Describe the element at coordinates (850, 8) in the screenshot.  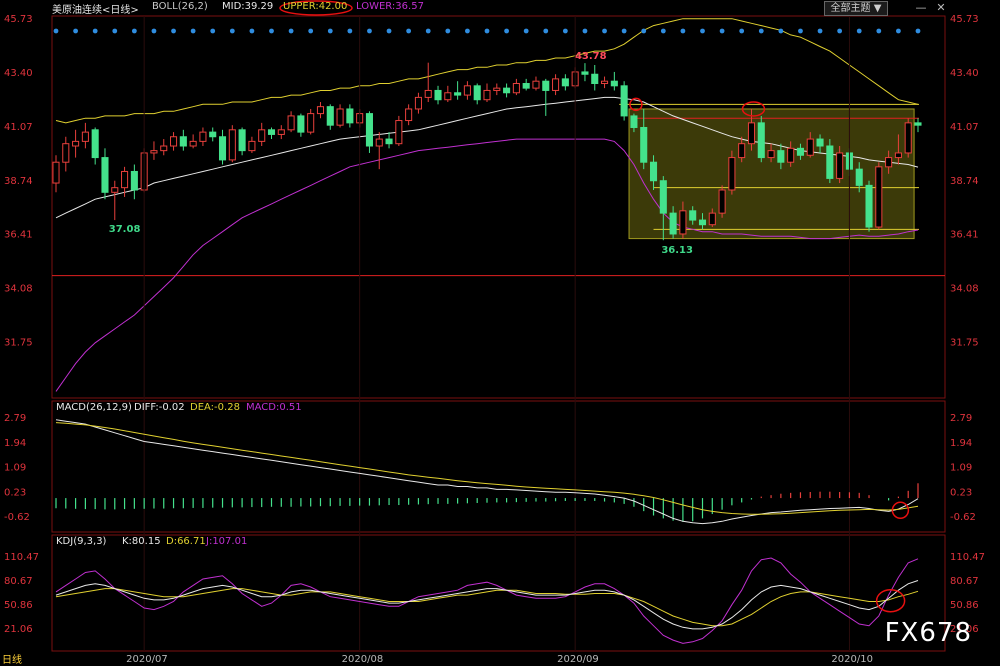
I see `theme-select-label: 全部主题` at that location.